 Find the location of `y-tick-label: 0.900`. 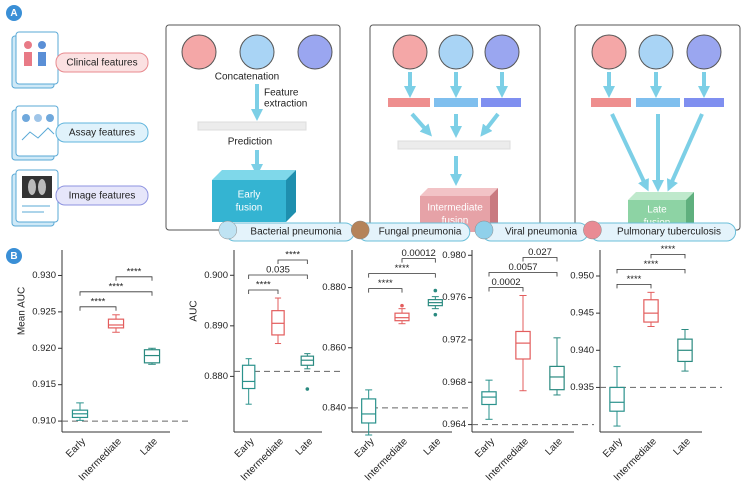

y-tick-label: 0.900 is located at coordinates (216, 275).